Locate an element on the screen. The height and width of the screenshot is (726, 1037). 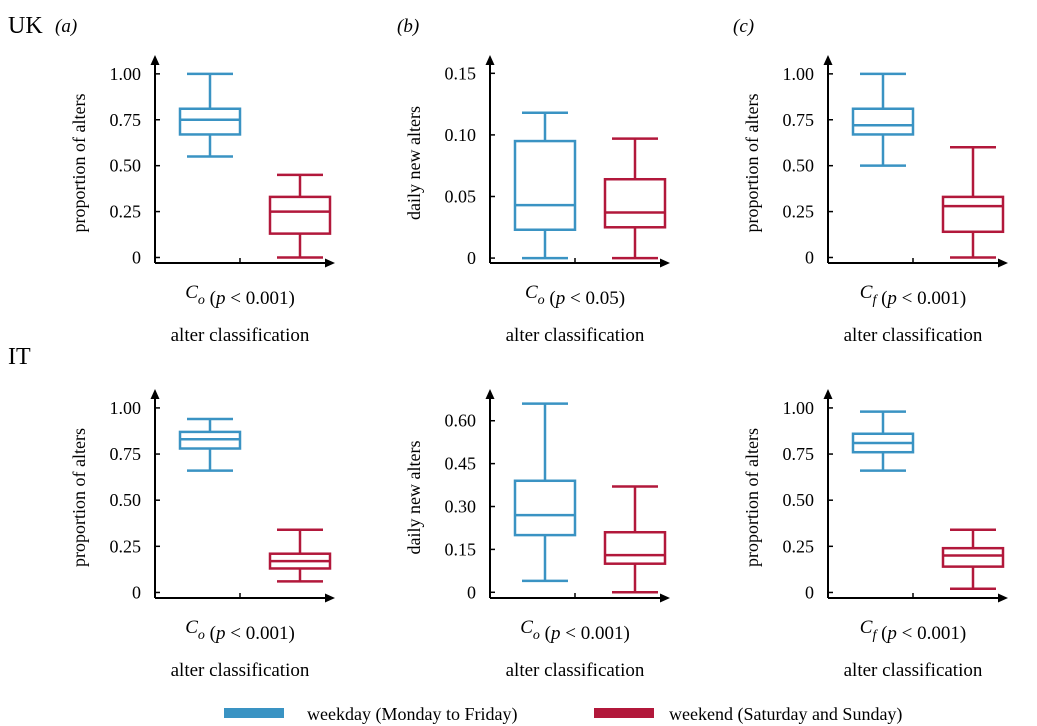
y-tick-label: 0.10 is located at coordinates (461, 135).